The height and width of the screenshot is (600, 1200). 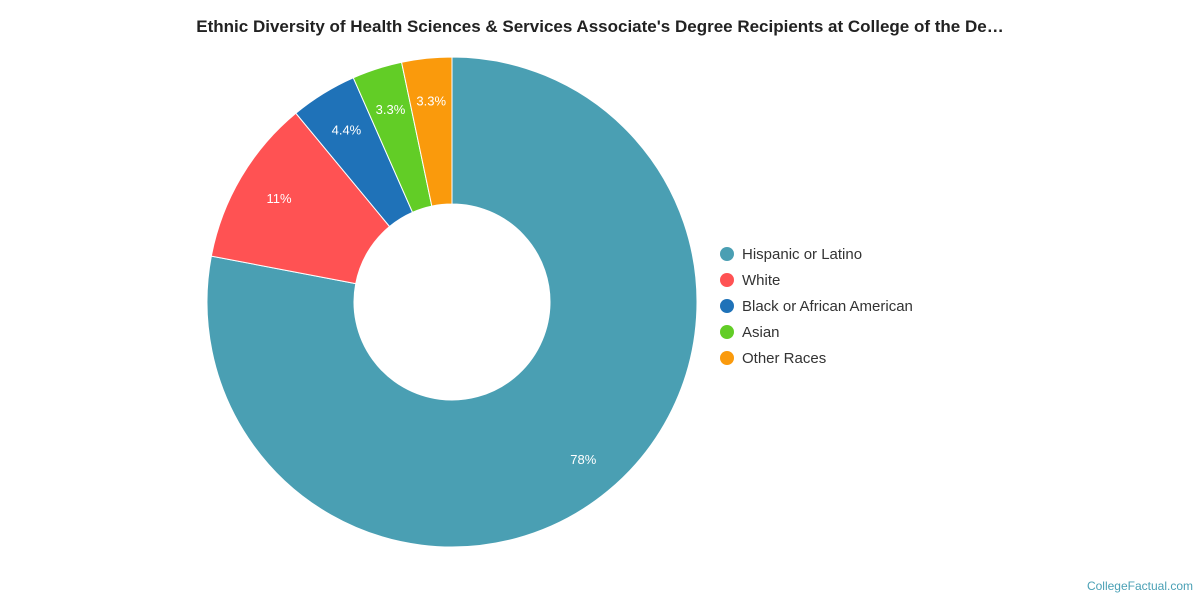 I want to click on slice-label-asian: 3.3%, so click(x=391, y=109).